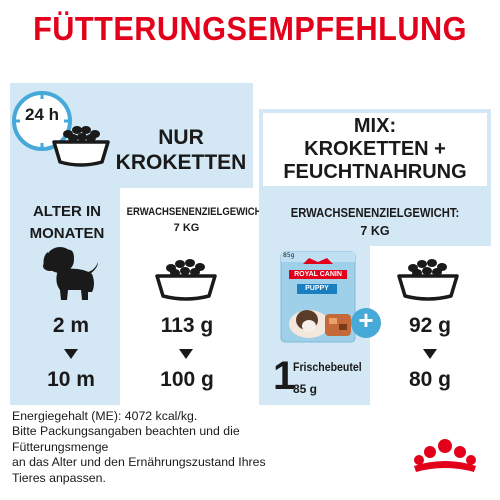 The width and height of the screenshot is (500, 500). I want to click on clock-label: 24 h, so click(42, 114).